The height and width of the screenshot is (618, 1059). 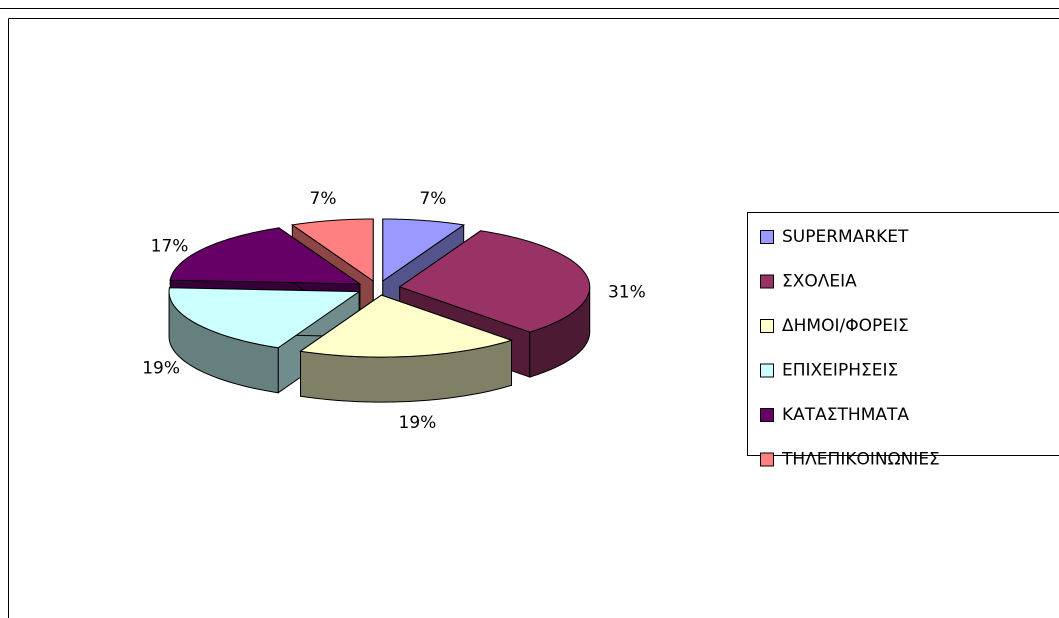 What do you see at coordinates (845, 237) in the screenshot?
I see `legend-label: SUPERMARKET` at bounding box center [845, 237].